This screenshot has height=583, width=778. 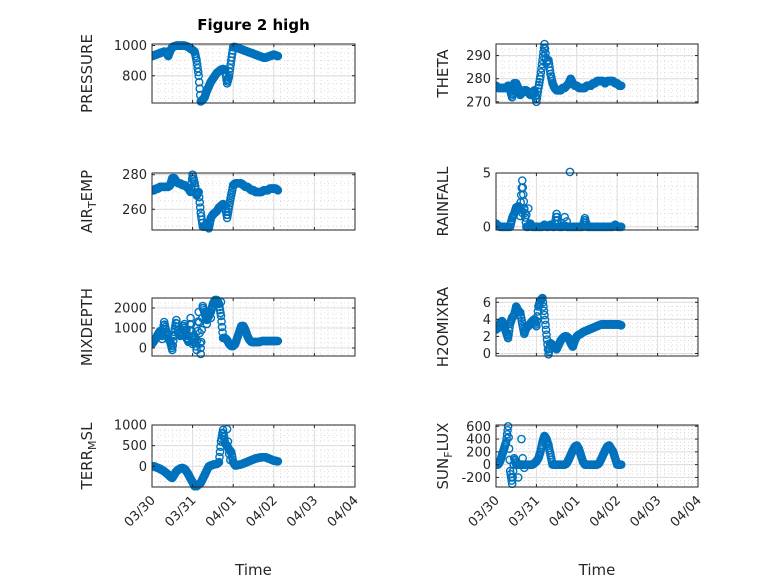 What do you see at coordinates (134, 76) in the screenshot?
I see `y-tick-label: 800` at bounding box center [134, 76].